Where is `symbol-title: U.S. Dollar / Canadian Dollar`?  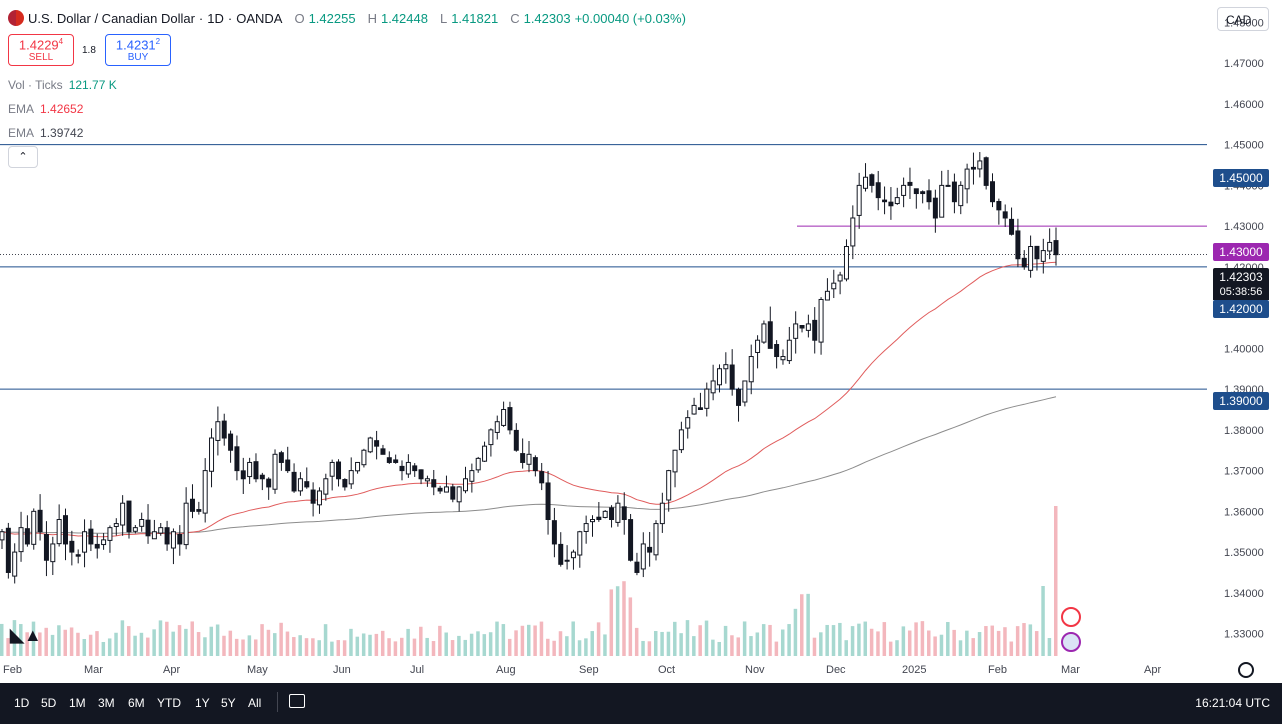 symbol-title: U.S. Dollar / Canadian Dollar is located at coordinates (111, 18).